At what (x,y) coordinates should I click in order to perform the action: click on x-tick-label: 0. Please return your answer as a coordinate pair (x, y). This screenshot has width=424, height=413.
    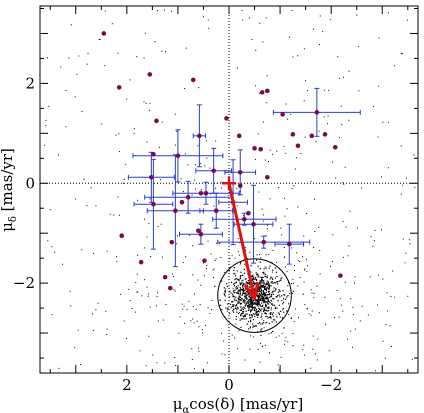
    Looking at the image, I should click on (229, 385).